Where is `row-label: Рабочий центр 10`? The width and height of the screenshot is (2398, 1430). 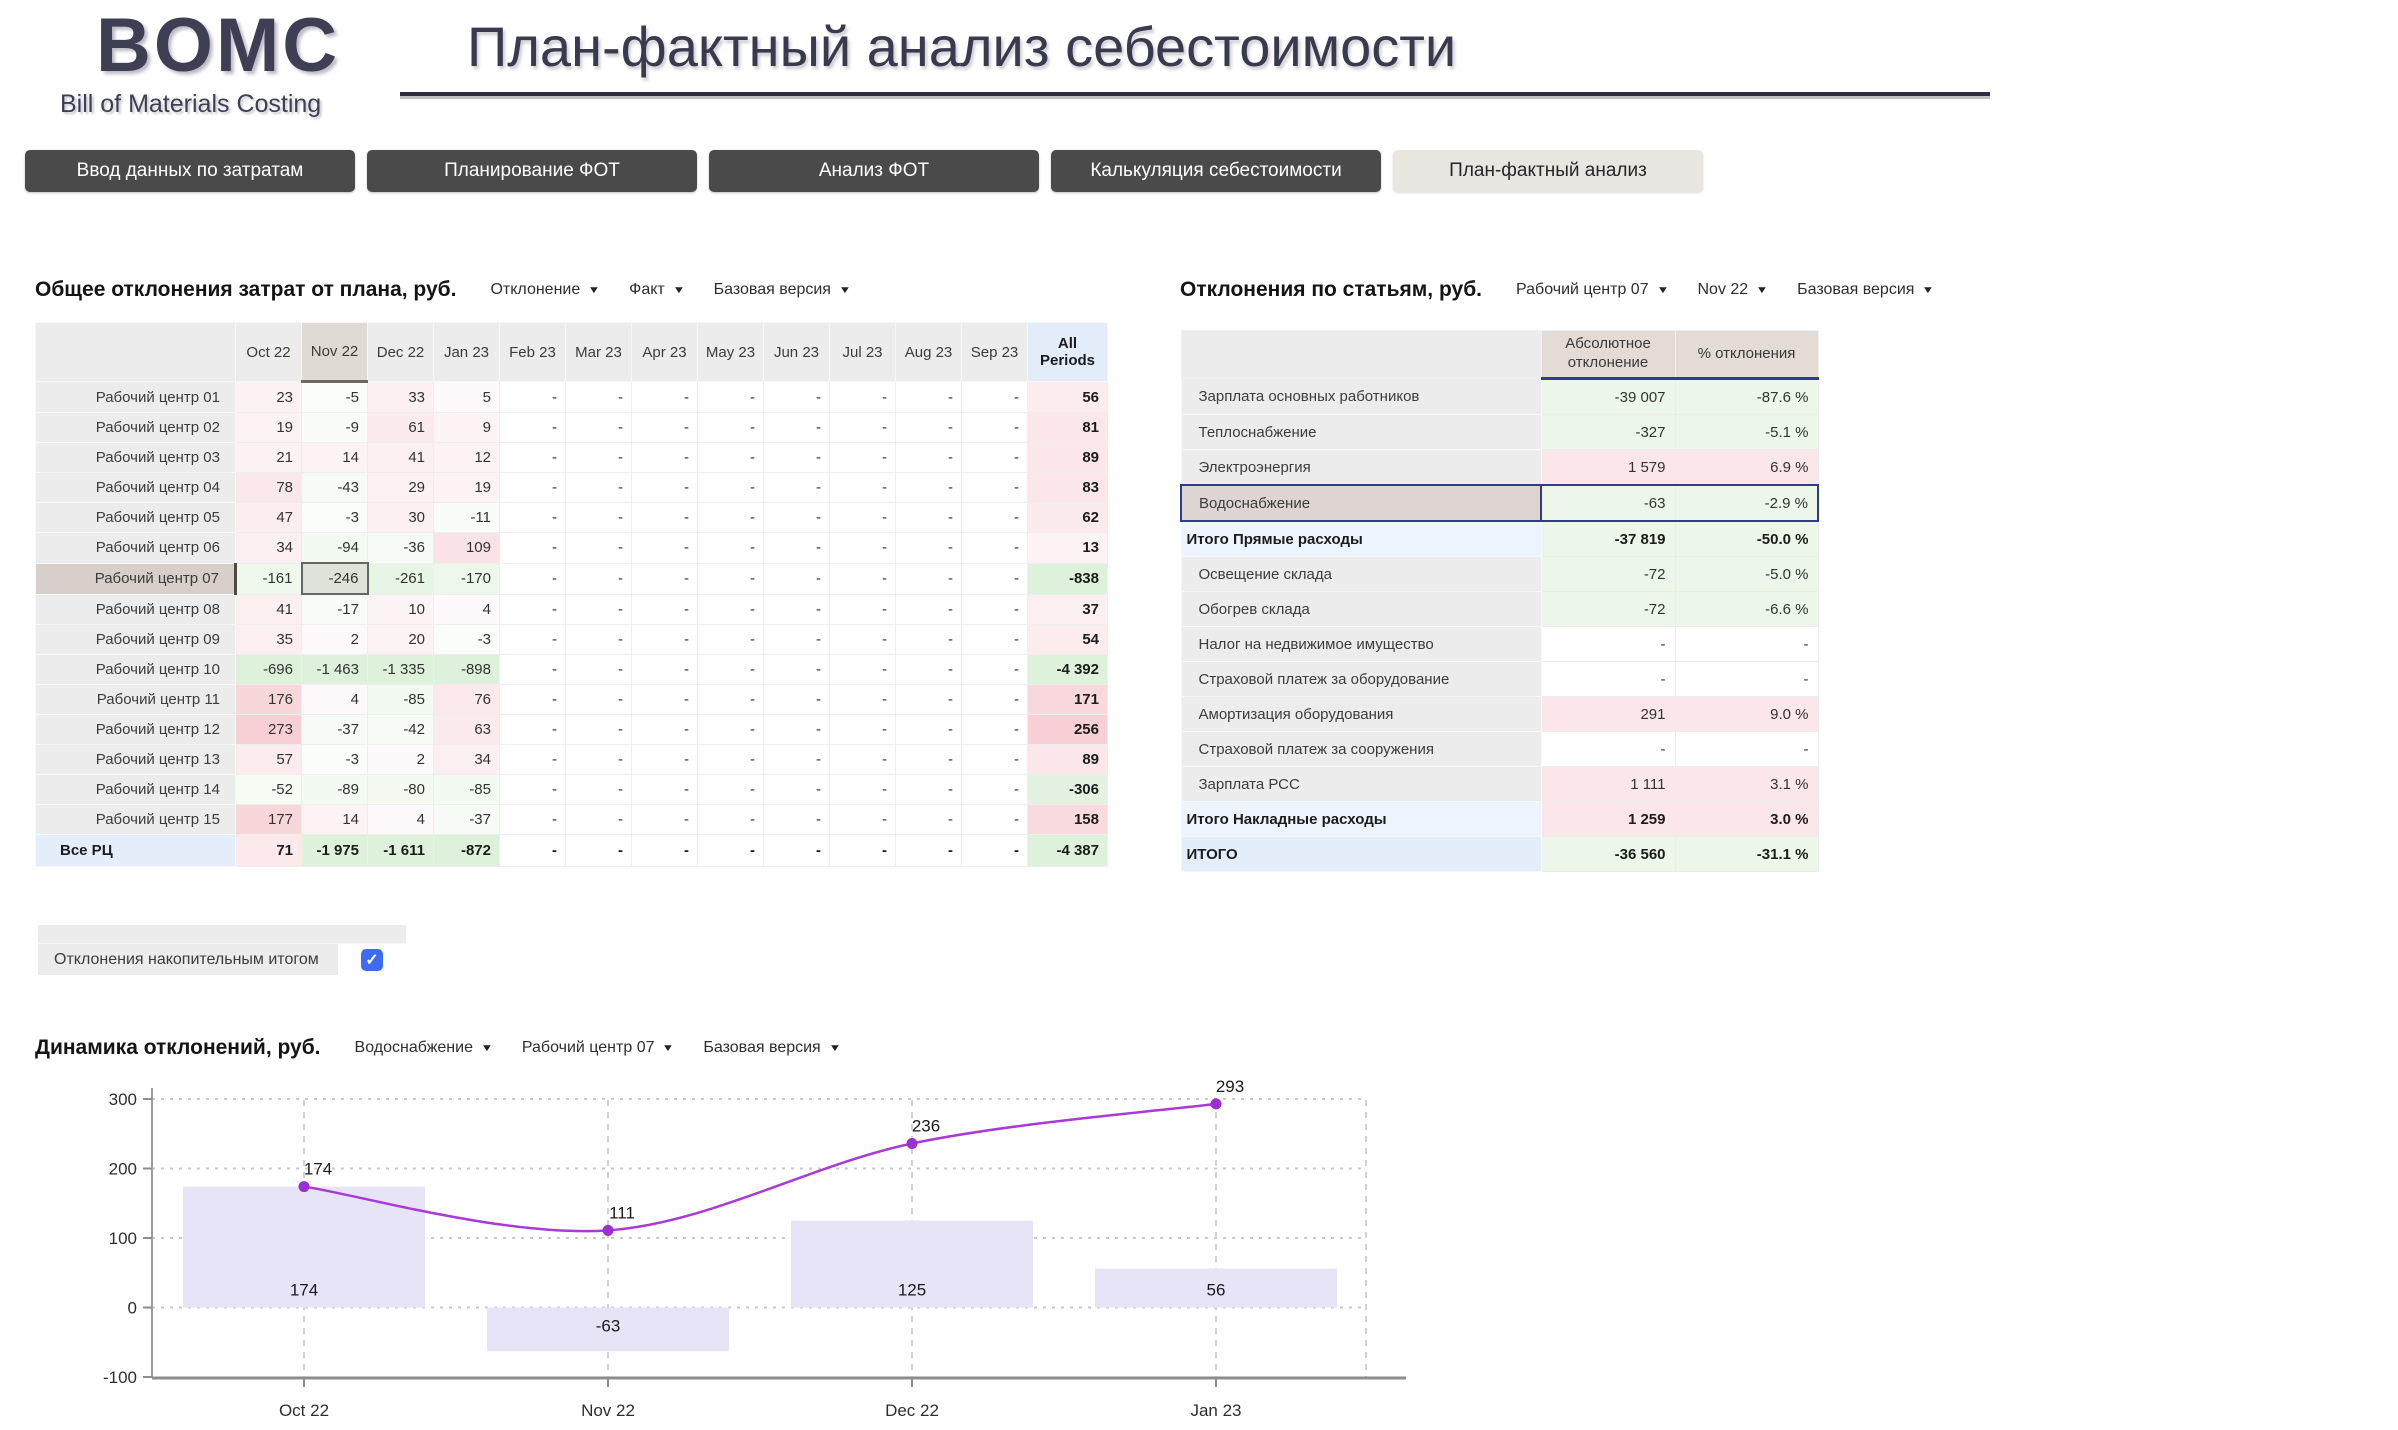 row-label: Рабочий центр 10 is located at coordinates (135, 669).